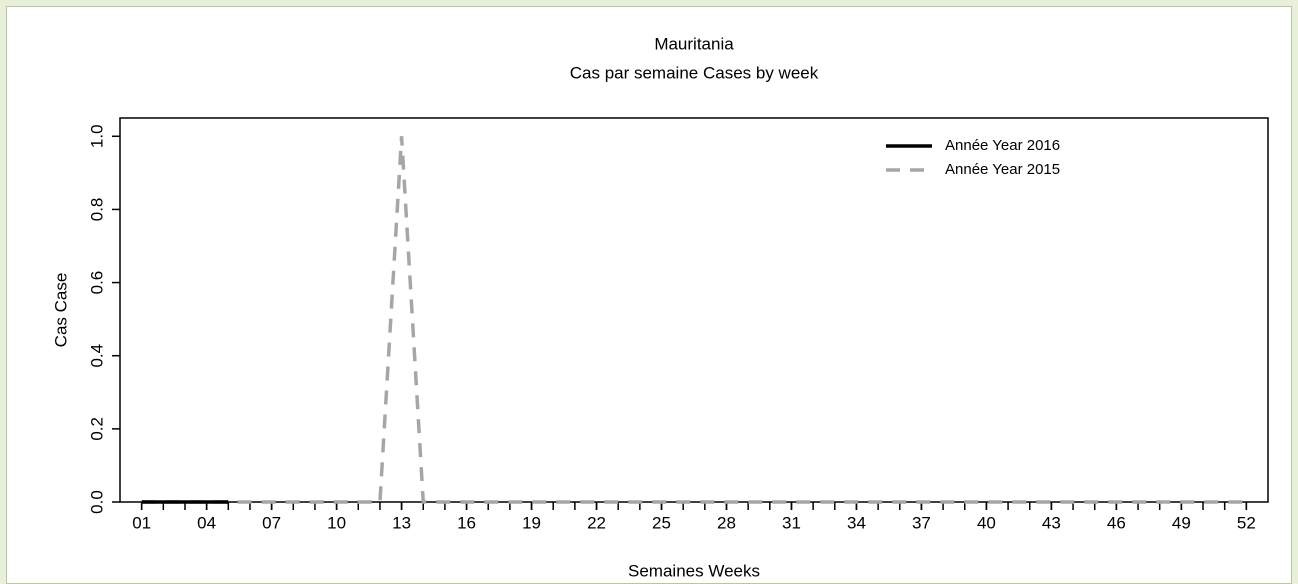 The width and height of the screenshot is (1298, 584). What do you see at coordinates (1116, 522) in the screenshot?
I see `x-tick-label: 46` at bounding box center [1116, 522].